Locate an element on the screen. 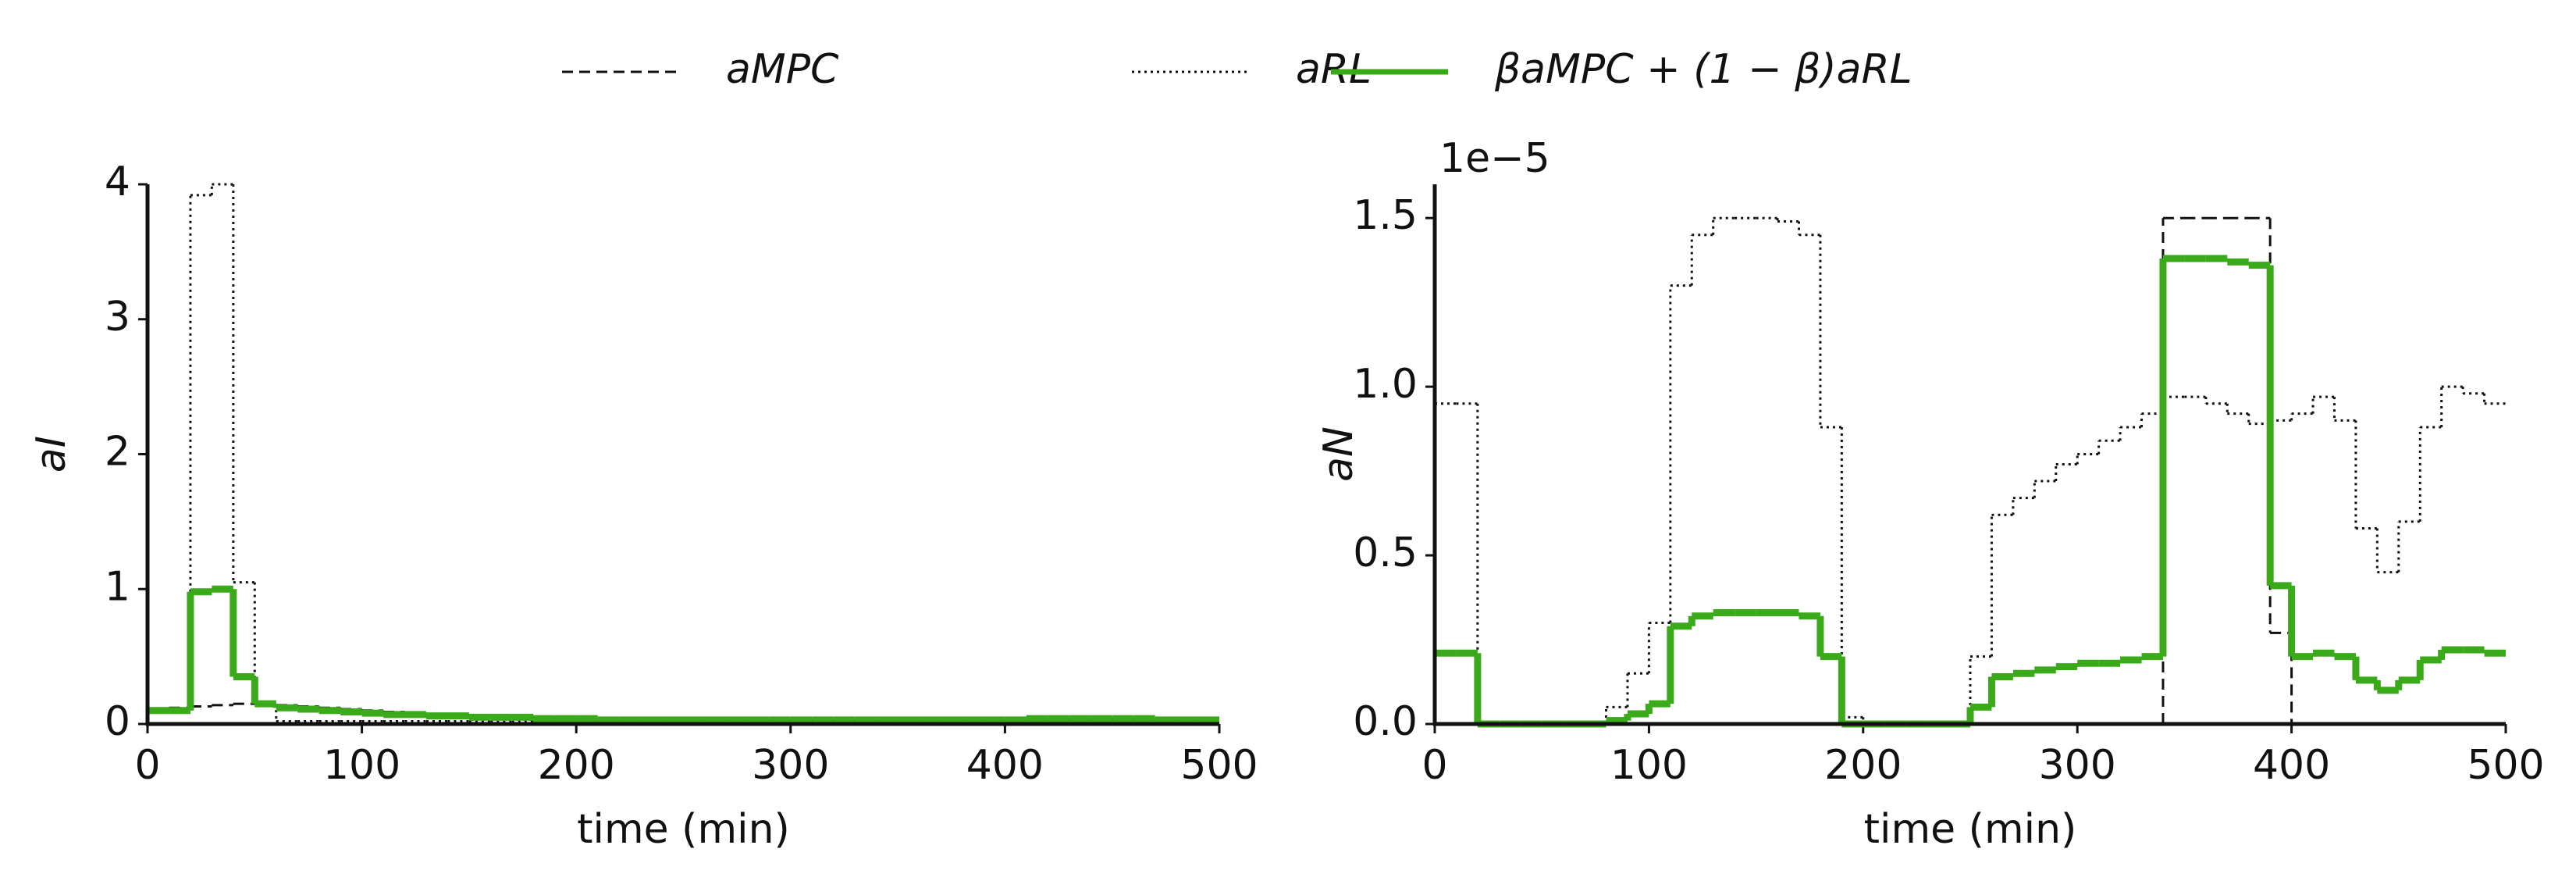  y-tick-label: 0.5 is located at coordinates (1385, 553).